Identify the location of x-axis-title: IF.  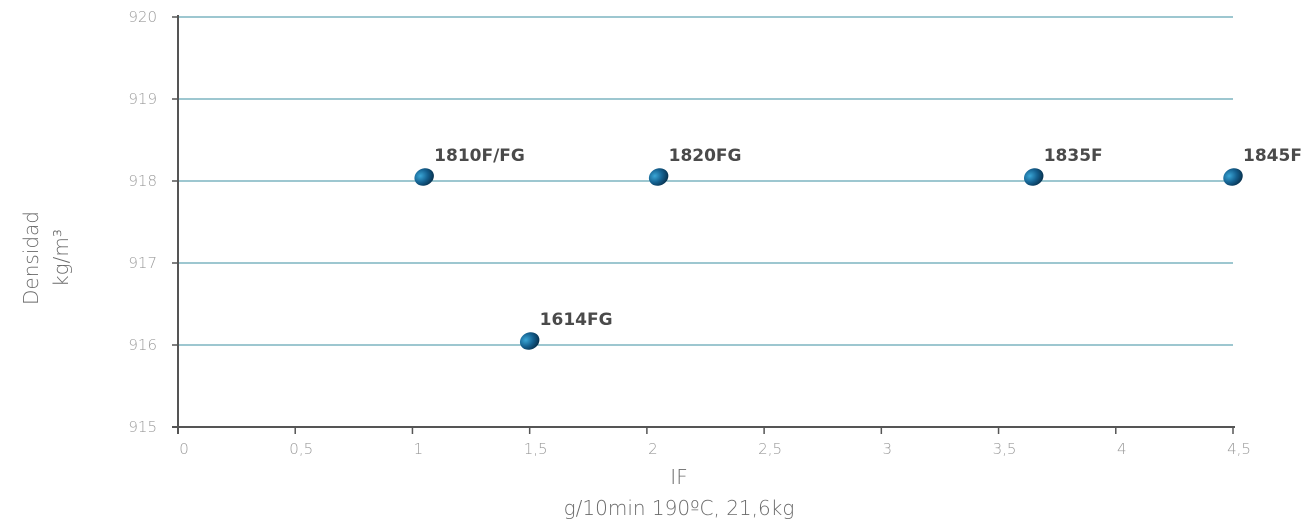
(678, 477).